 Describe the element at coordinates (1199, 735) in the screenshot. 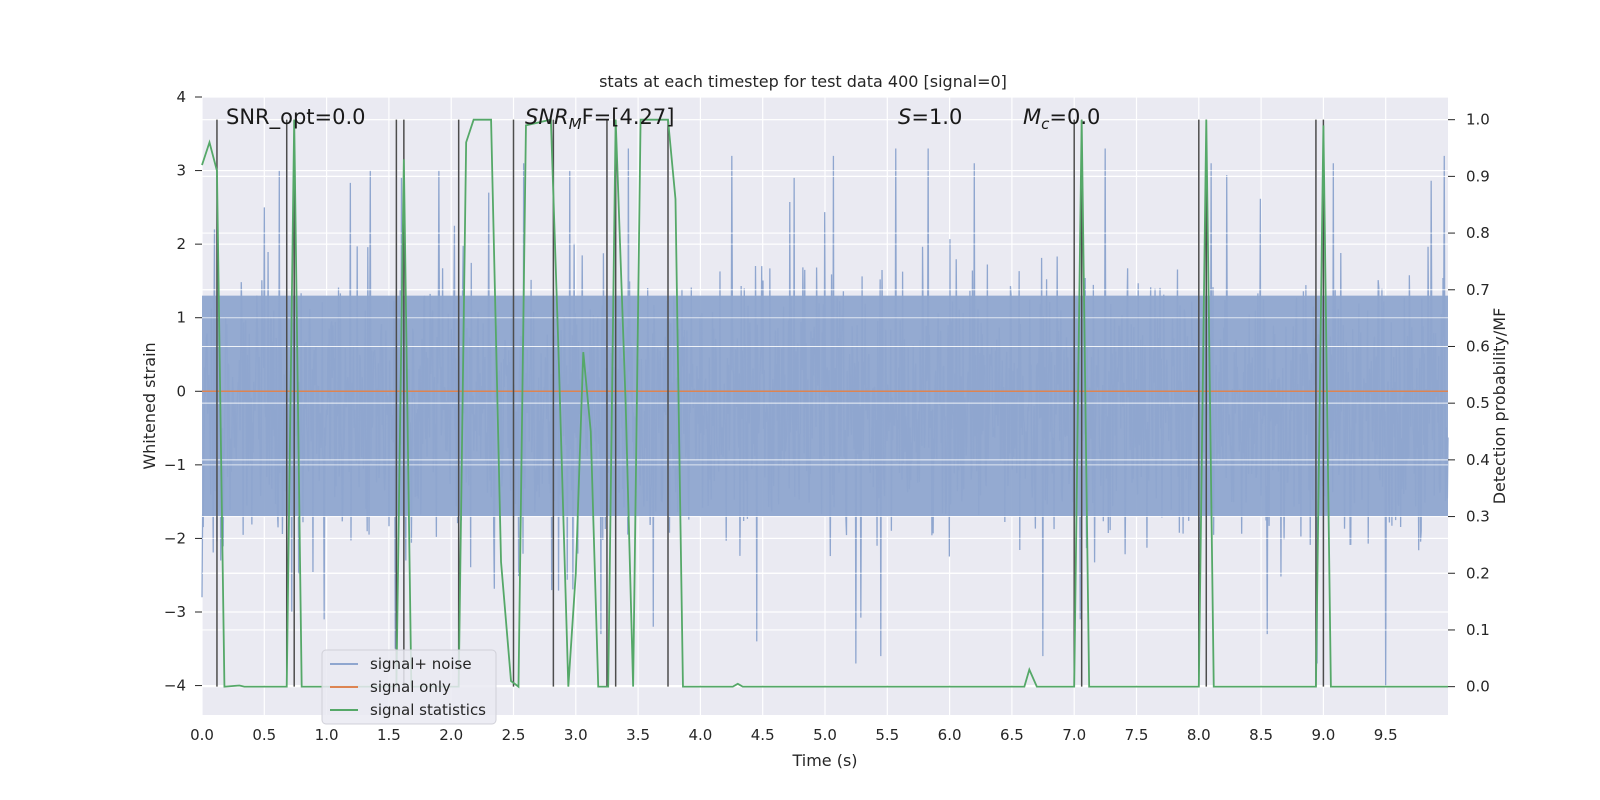

I see `x-tick-label: 8.0` at that location.